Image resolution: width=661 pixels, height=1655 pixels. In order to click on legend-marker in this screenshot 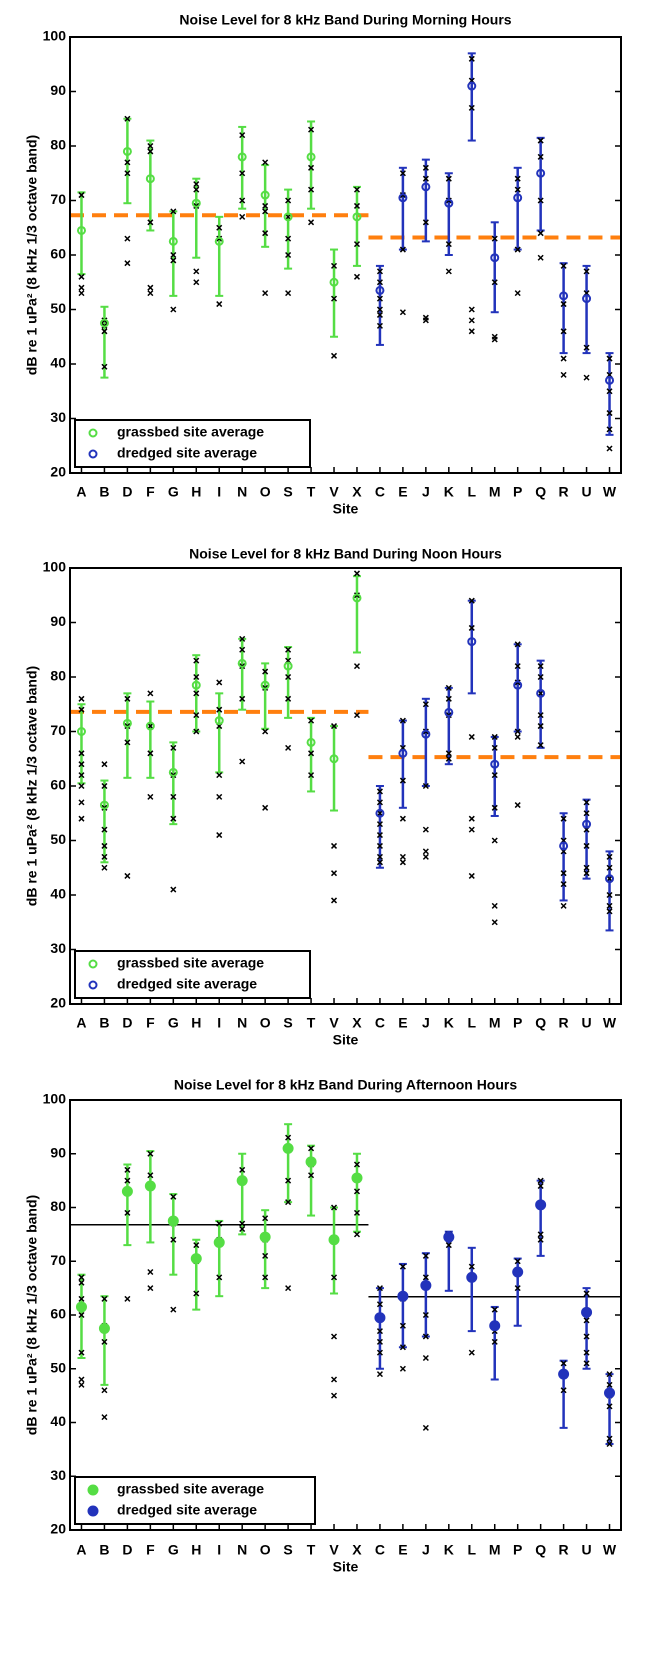, I will do `click(93, 454)`.